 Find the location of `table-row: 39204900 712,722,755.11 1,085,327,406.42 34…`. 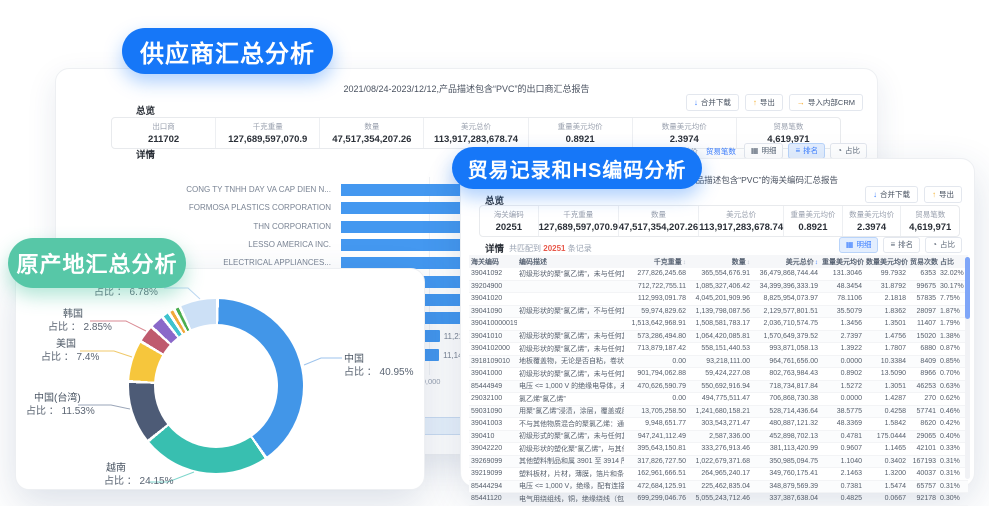

table-row: 39204900 712,722,755.11 1,085,327,406.42 34… is located at coordinates (718, 286).